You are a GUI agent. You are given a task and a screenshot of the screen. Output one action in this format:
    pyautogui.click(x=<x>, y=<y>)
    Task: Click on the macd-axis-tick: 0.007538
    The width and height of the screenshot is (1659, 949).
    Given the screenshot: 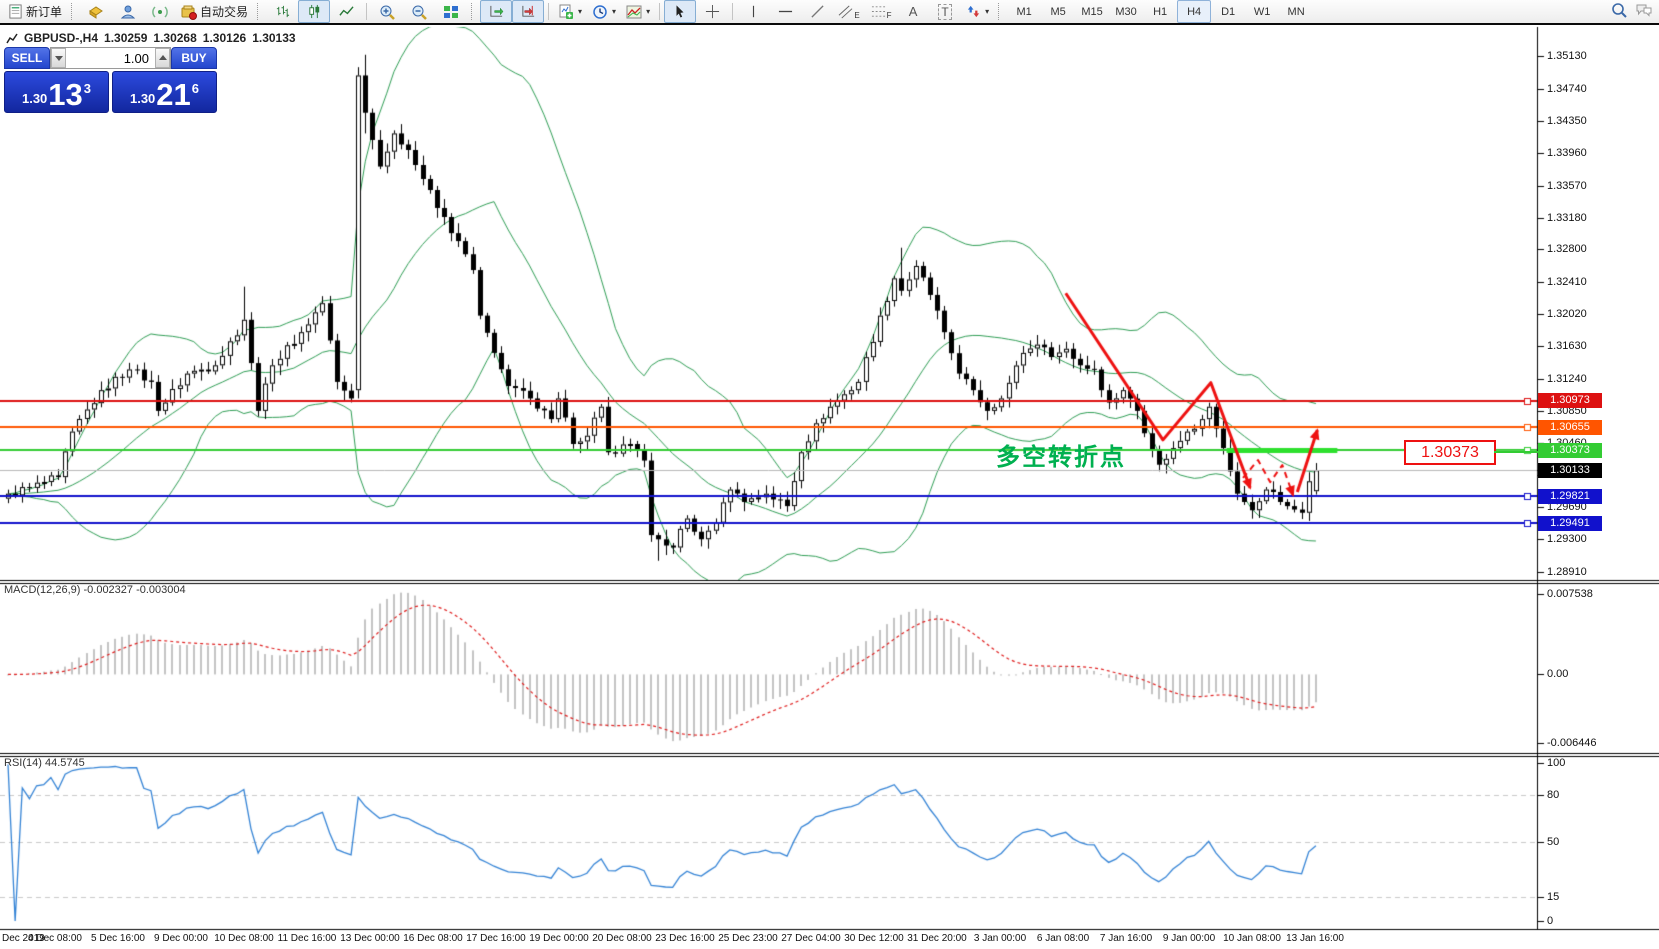 What is the action you would take?
    pyautogui.click(x=1570, y=593)
    